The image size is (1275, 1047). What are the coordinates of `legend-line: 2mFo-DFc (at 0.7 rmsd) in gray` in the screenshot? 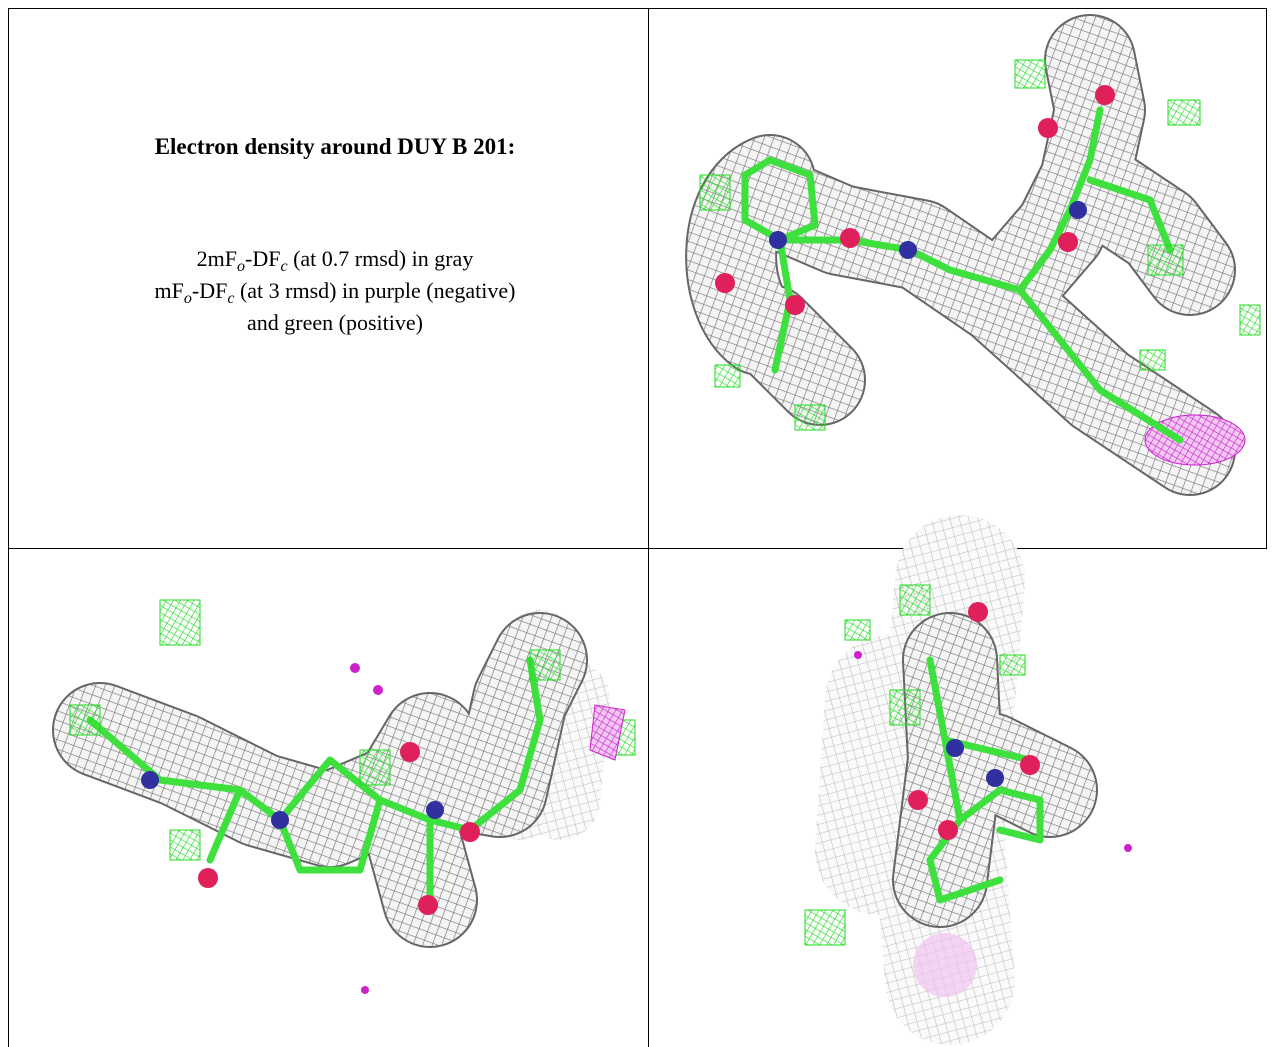 It's located at (335, 260).